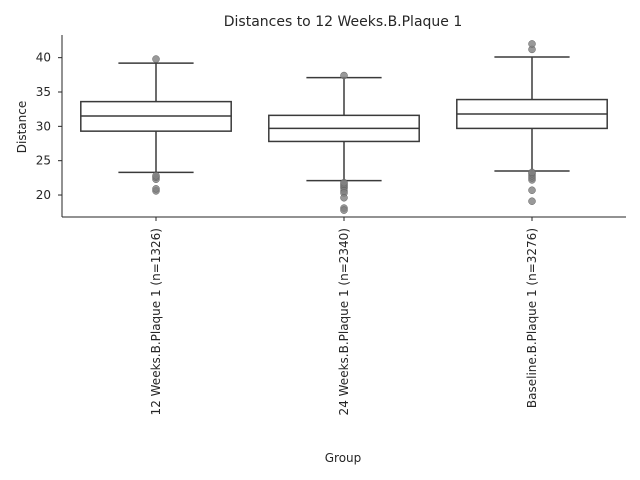 The image size is (640, 480). What do you see at coordinates (43, 126) in the screenshot?
I see `y-tick-label: 30` at bounding box center [43, 126].